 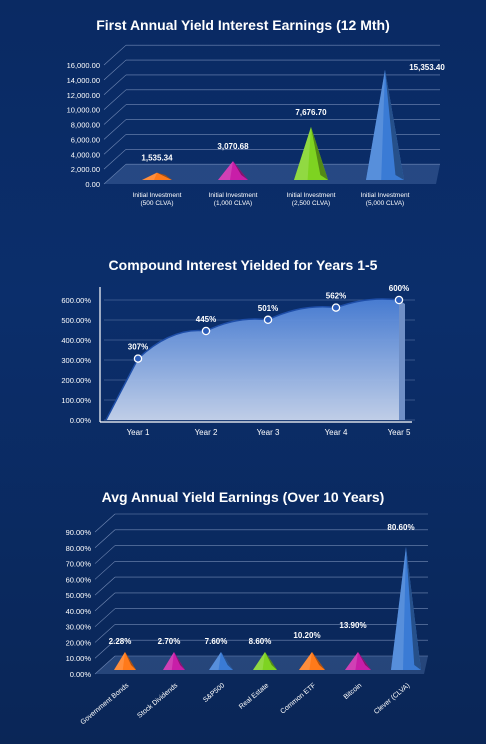 I want to click on chart2-y-tick-label: 0.00%, so click(x=81, y=420).